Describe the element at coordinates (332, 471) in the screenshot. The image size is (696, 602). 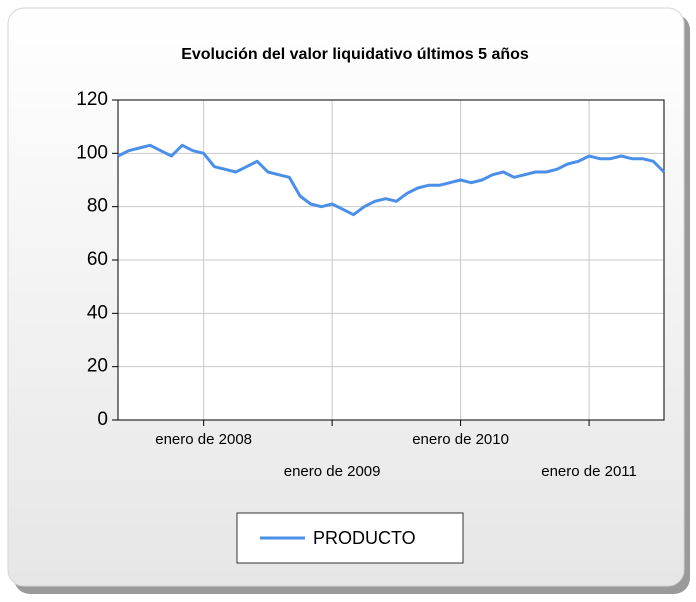
I see `x-tick-label: enero de 2009` at that location.